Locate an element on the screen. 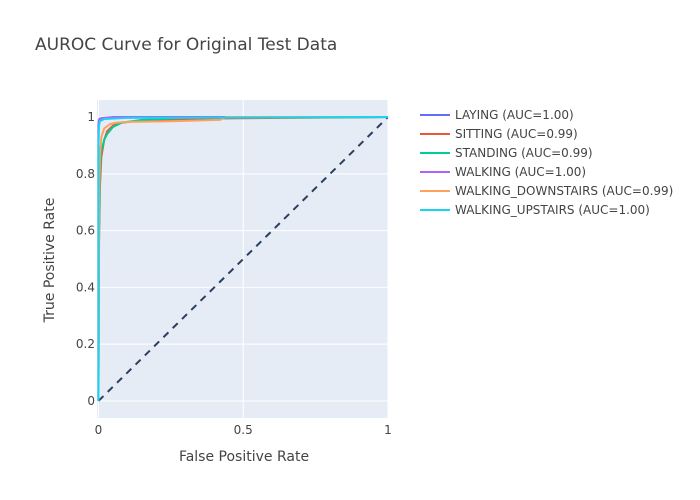 The image size is (700, 500). y-tick-label: 0.6 is located at coordinates (85, 231).